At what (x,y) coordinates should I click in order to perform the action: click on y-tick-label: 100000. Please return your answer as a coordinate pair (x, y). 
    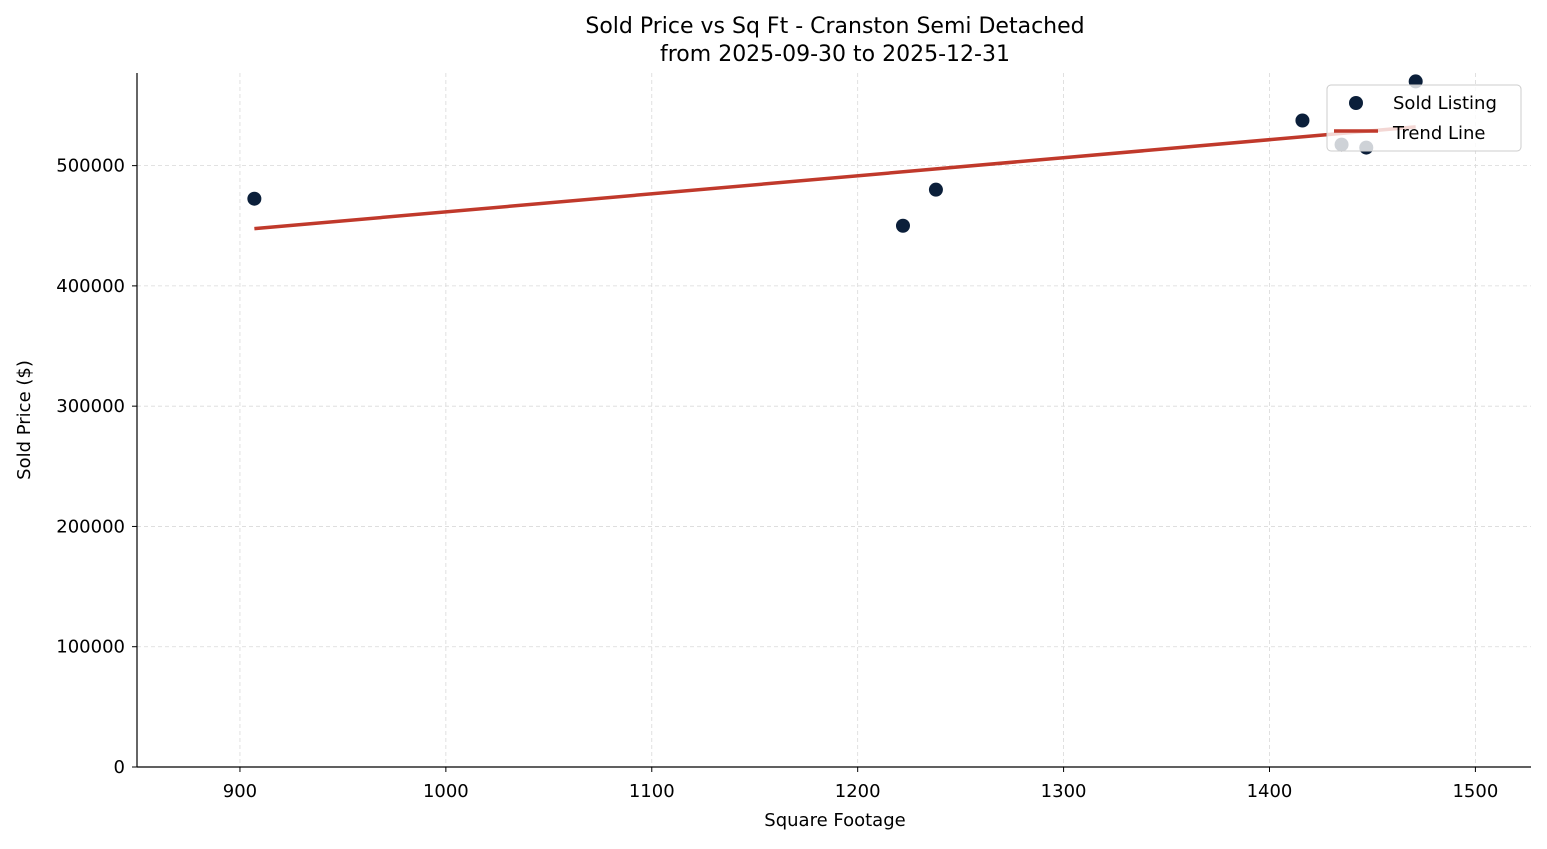
    Looking at the image, I should click on (90, 647).